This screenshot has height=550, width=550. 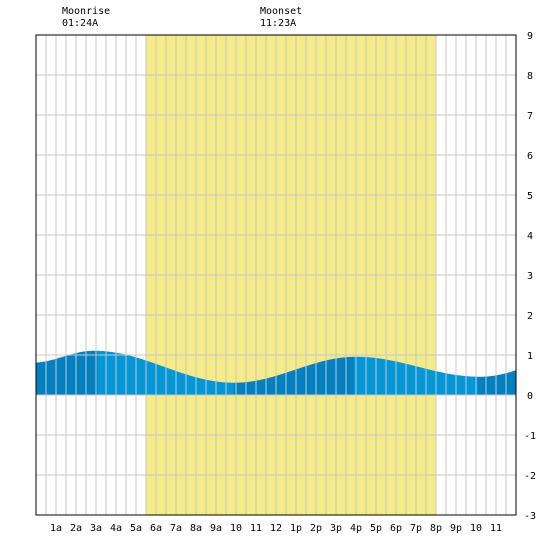 I want to click on moonset-label: Moonset 11:23A, so click(x=281, y=18).